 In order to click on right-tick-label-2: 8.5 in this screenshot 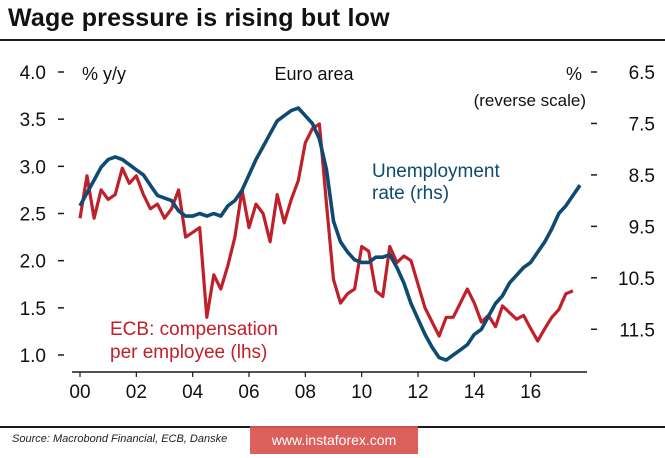, I will do `click(642, 176)`.